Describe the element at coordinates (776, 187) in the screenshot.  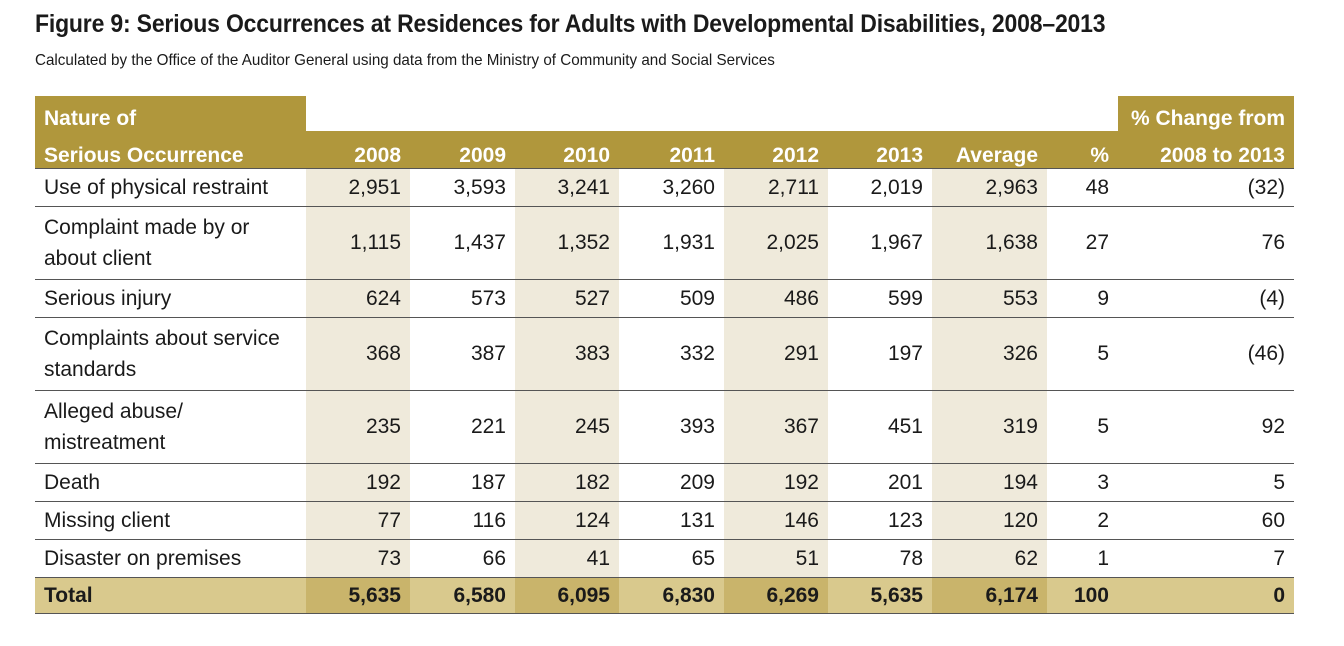
I see `table-cell: 2,711` at that location.